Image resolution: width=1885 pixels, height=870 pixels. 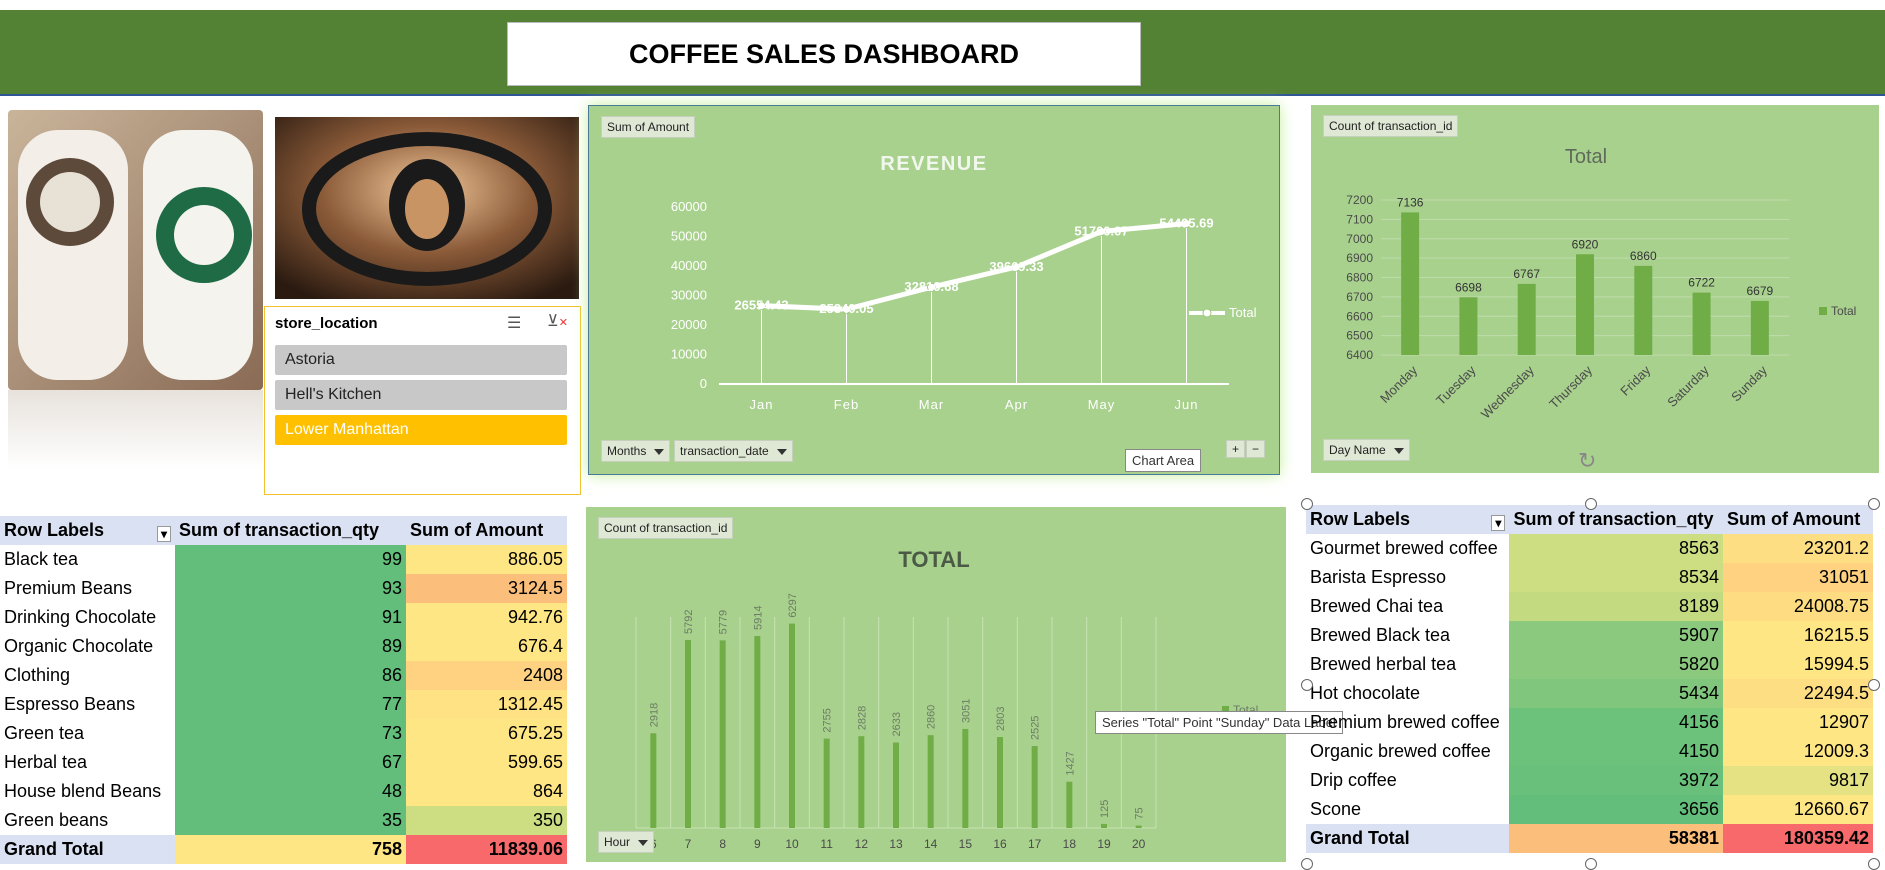 I want to click on rotate-handle-icon: ↻, so click(x=1587, y=460).